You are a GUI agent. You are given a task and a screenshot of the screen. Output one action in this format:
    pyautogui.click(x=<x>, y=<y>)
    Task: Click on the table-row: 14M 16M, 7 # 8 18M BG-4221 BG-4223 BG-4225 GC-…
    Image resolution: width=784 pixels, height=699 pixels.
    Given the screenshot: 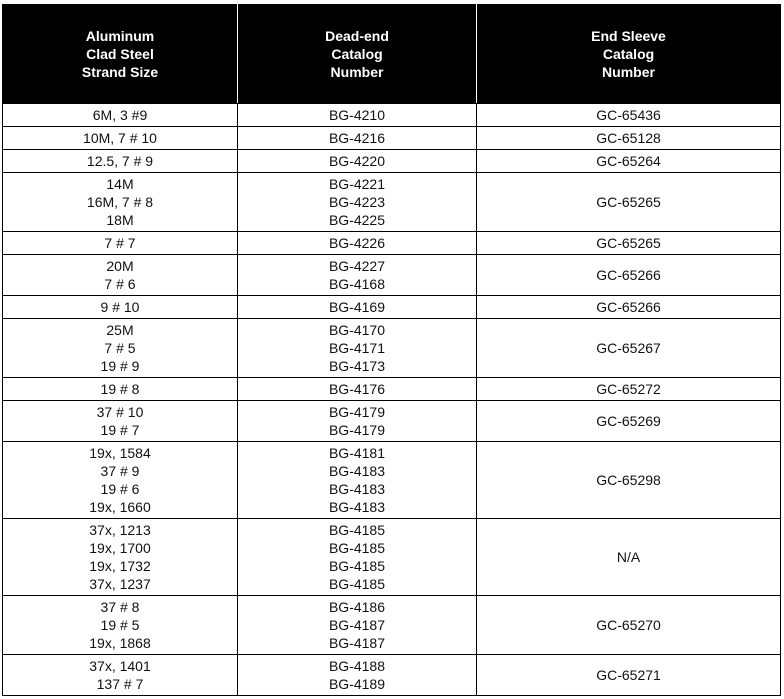 What is the action you would take?
    pyautogui.click(x=391, y=202)
    